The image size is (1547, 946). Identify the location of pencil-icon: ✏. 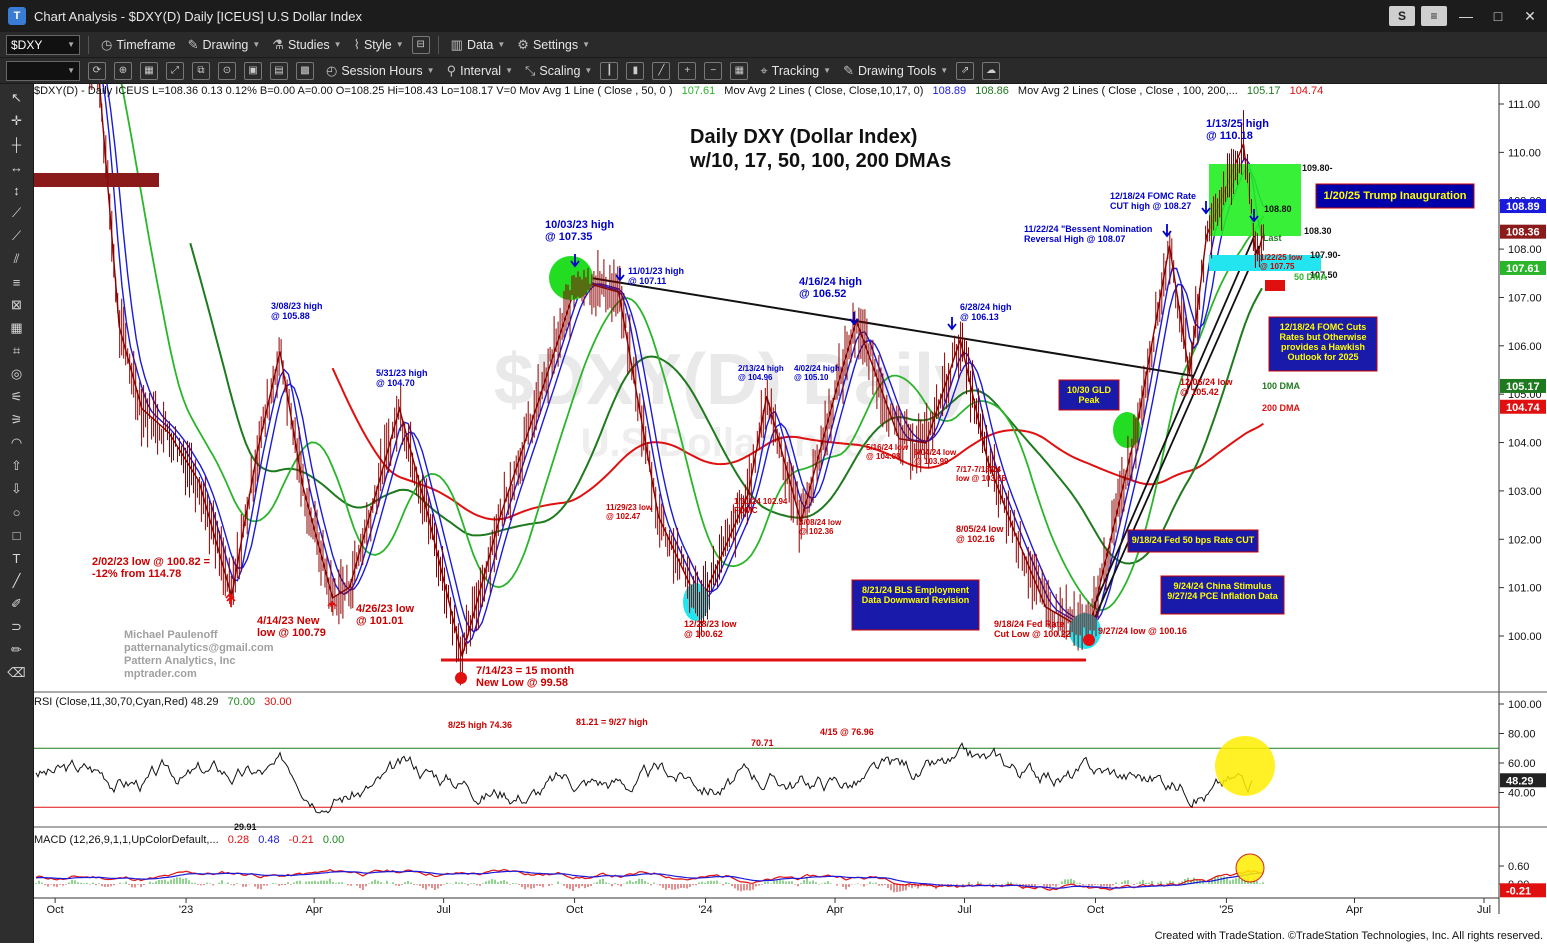
(16, 649).